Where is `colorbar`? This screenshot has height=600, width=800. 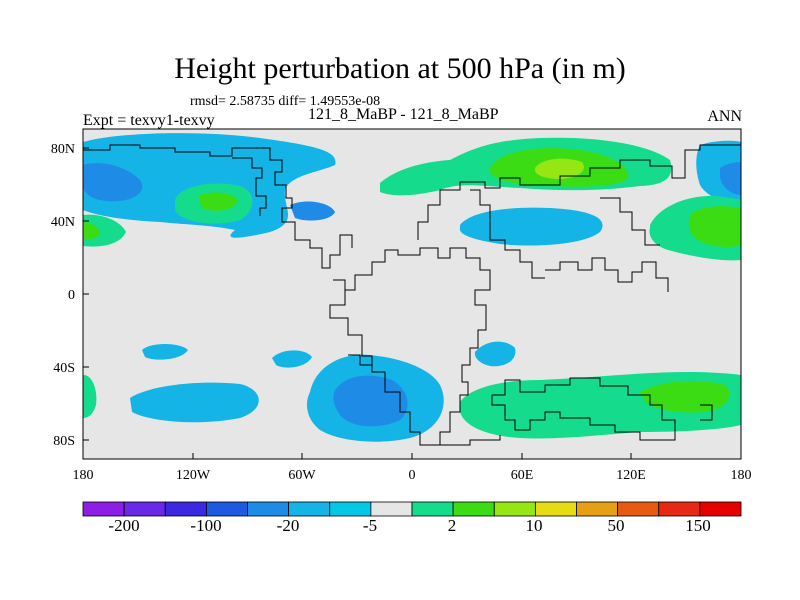
colorbar is located at coordinates (412, 509).